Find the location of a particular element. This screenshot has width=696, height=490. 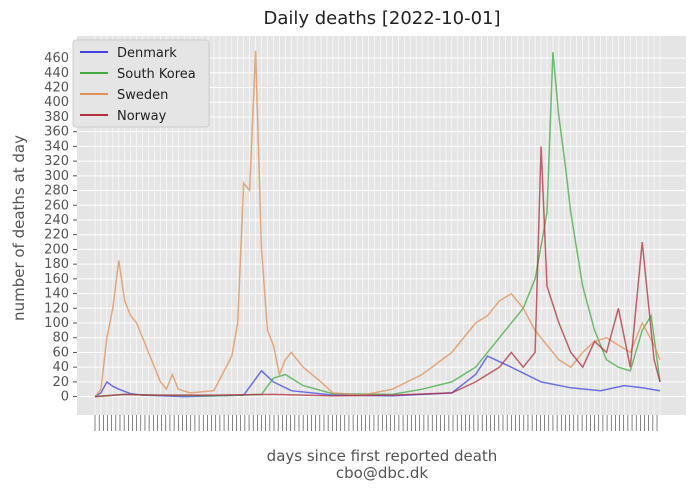

legend-entry-denmark: Denmark is located at coordinates (128, 53).